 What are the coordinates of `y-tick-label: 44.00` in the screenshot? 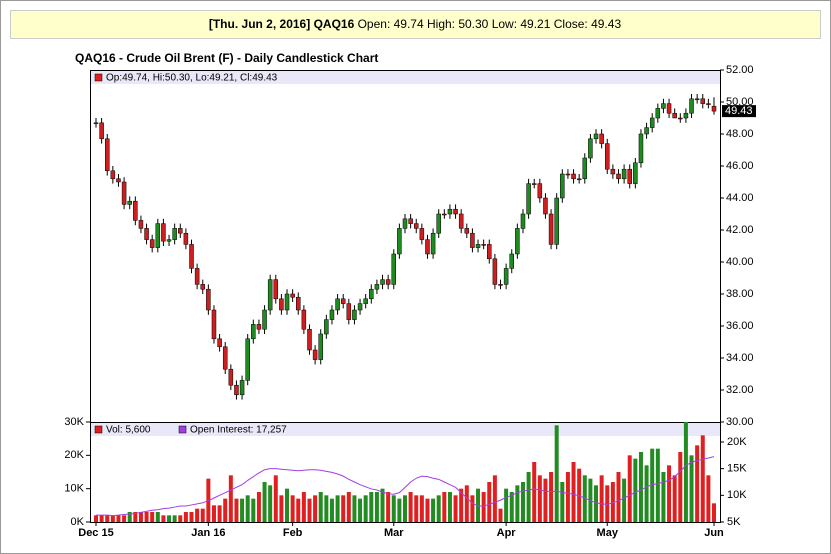 It's located at (740, 198).